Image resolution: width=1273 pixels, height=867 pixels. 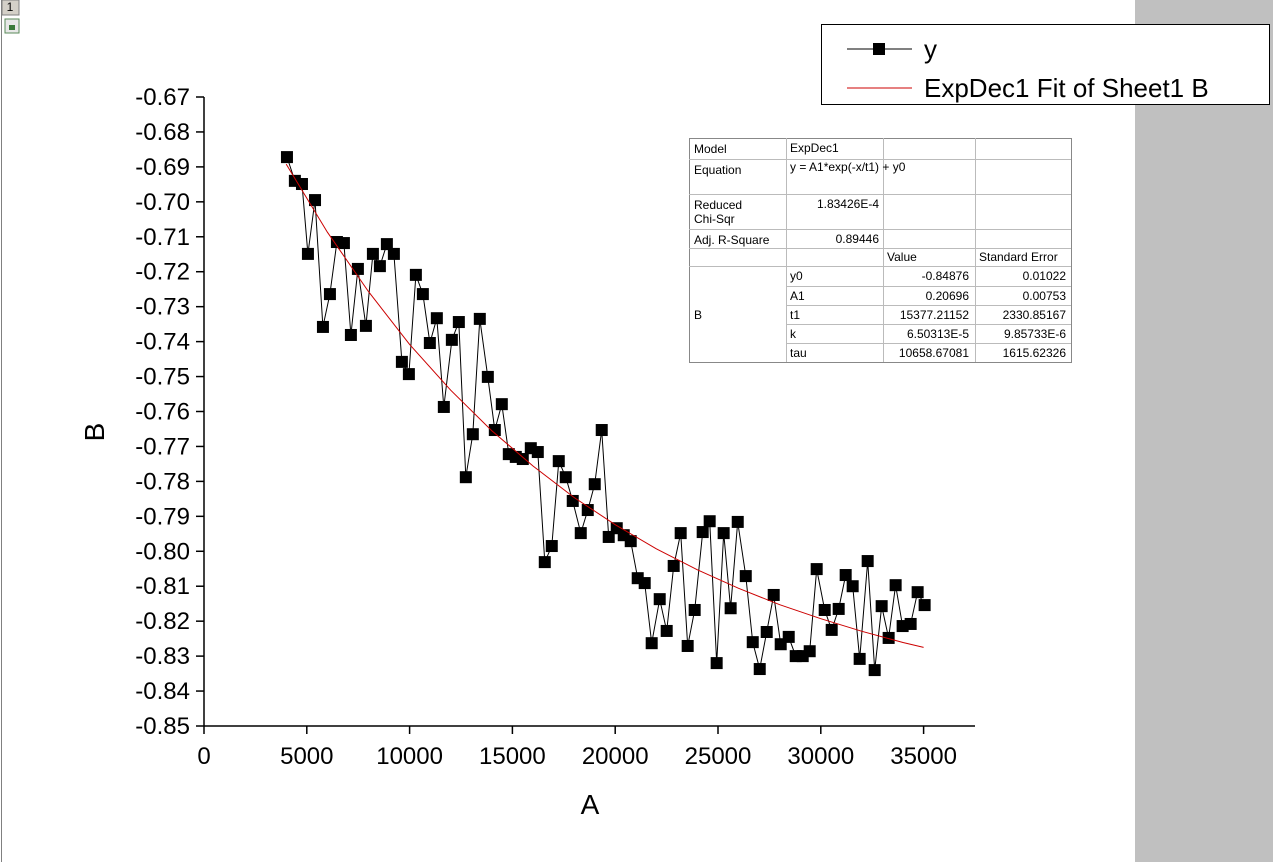 What do you see at coordinates (1045, 64) in the screenshot?
I see `legend-box` at bounding box center [1045, 64].